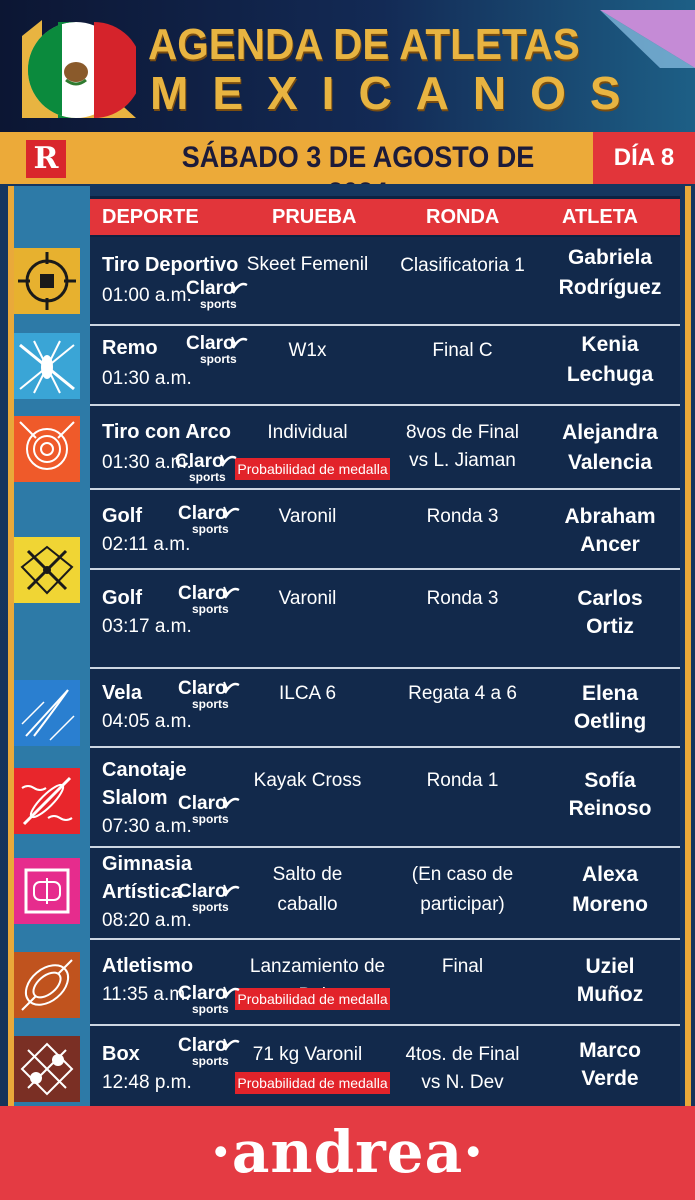 Image resolution: width=695 pixels, height=1200 pixels. What do you see at coordinates (47, 570) in the screenshot?
I see `golf-icon` at bounding box center [47, 570].